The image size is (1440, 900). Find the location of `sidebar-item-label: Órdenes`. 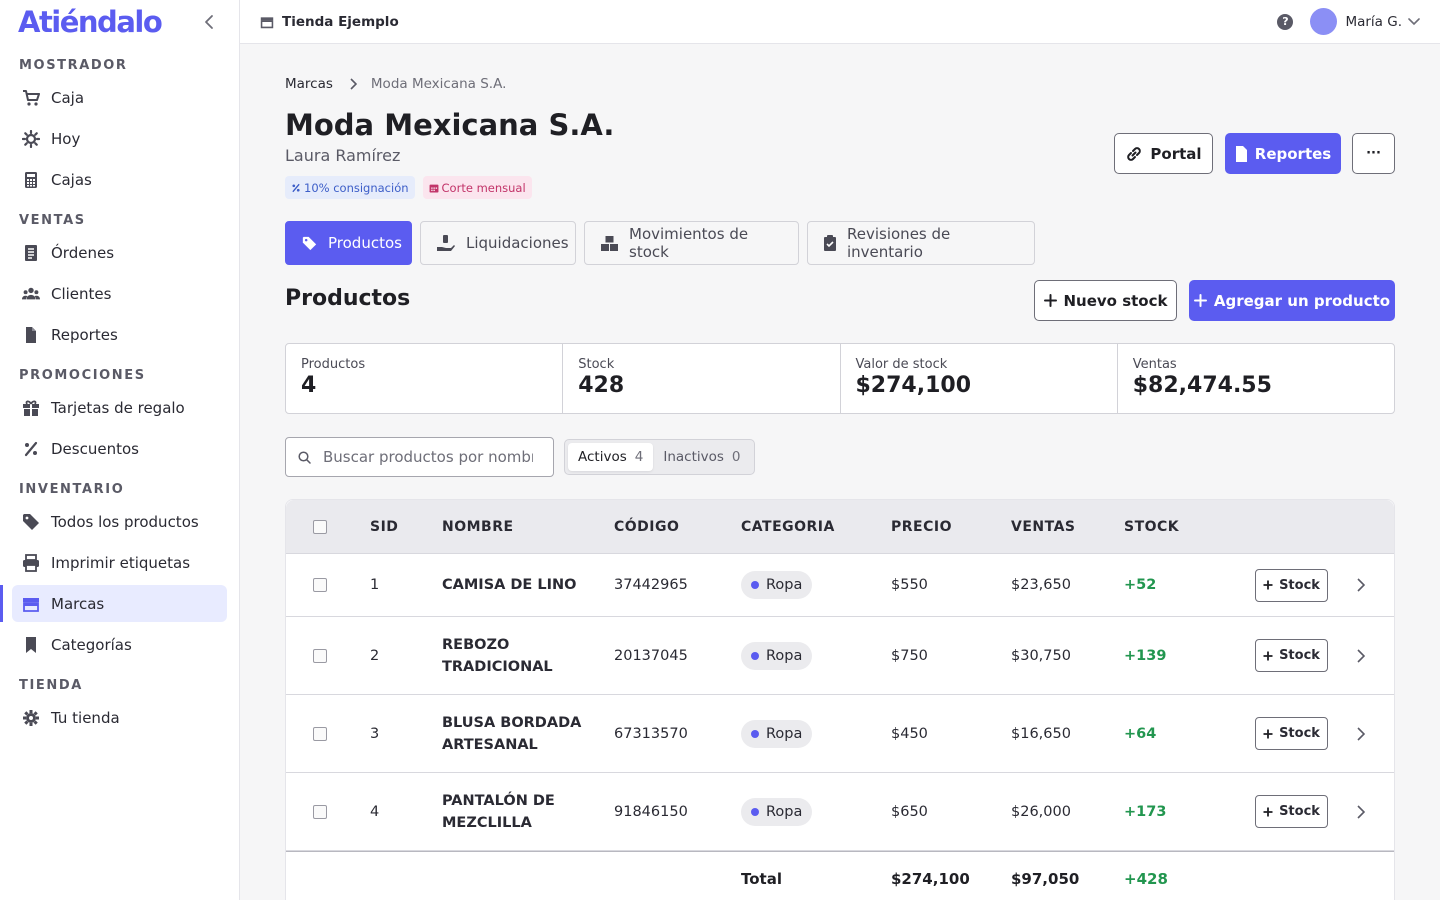

sidebar-item-label: Órdenes is located at coordinates (83, 252).